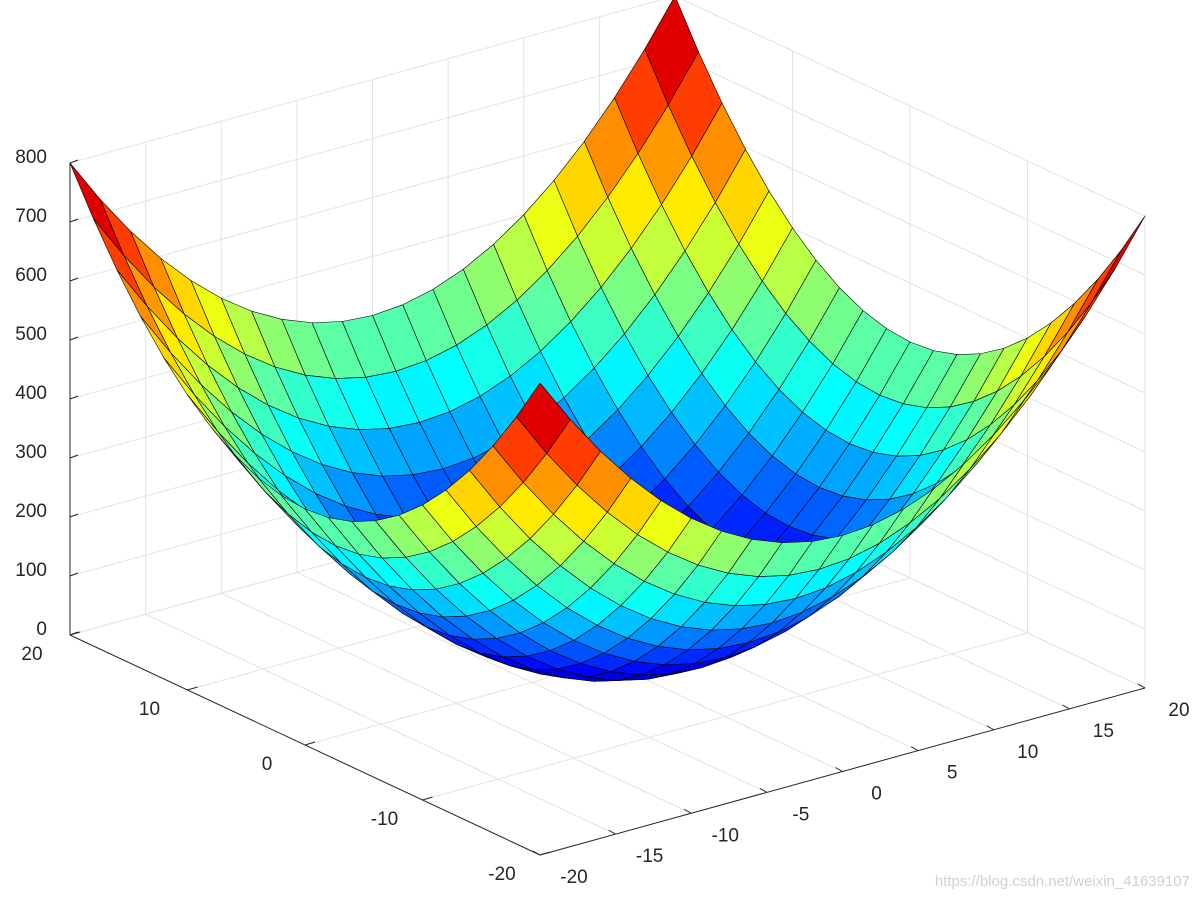  What do you see at coordinates (31, 654) in the screenshot?
I see `y-tick-label: 20` at bounding box center [31, 654].